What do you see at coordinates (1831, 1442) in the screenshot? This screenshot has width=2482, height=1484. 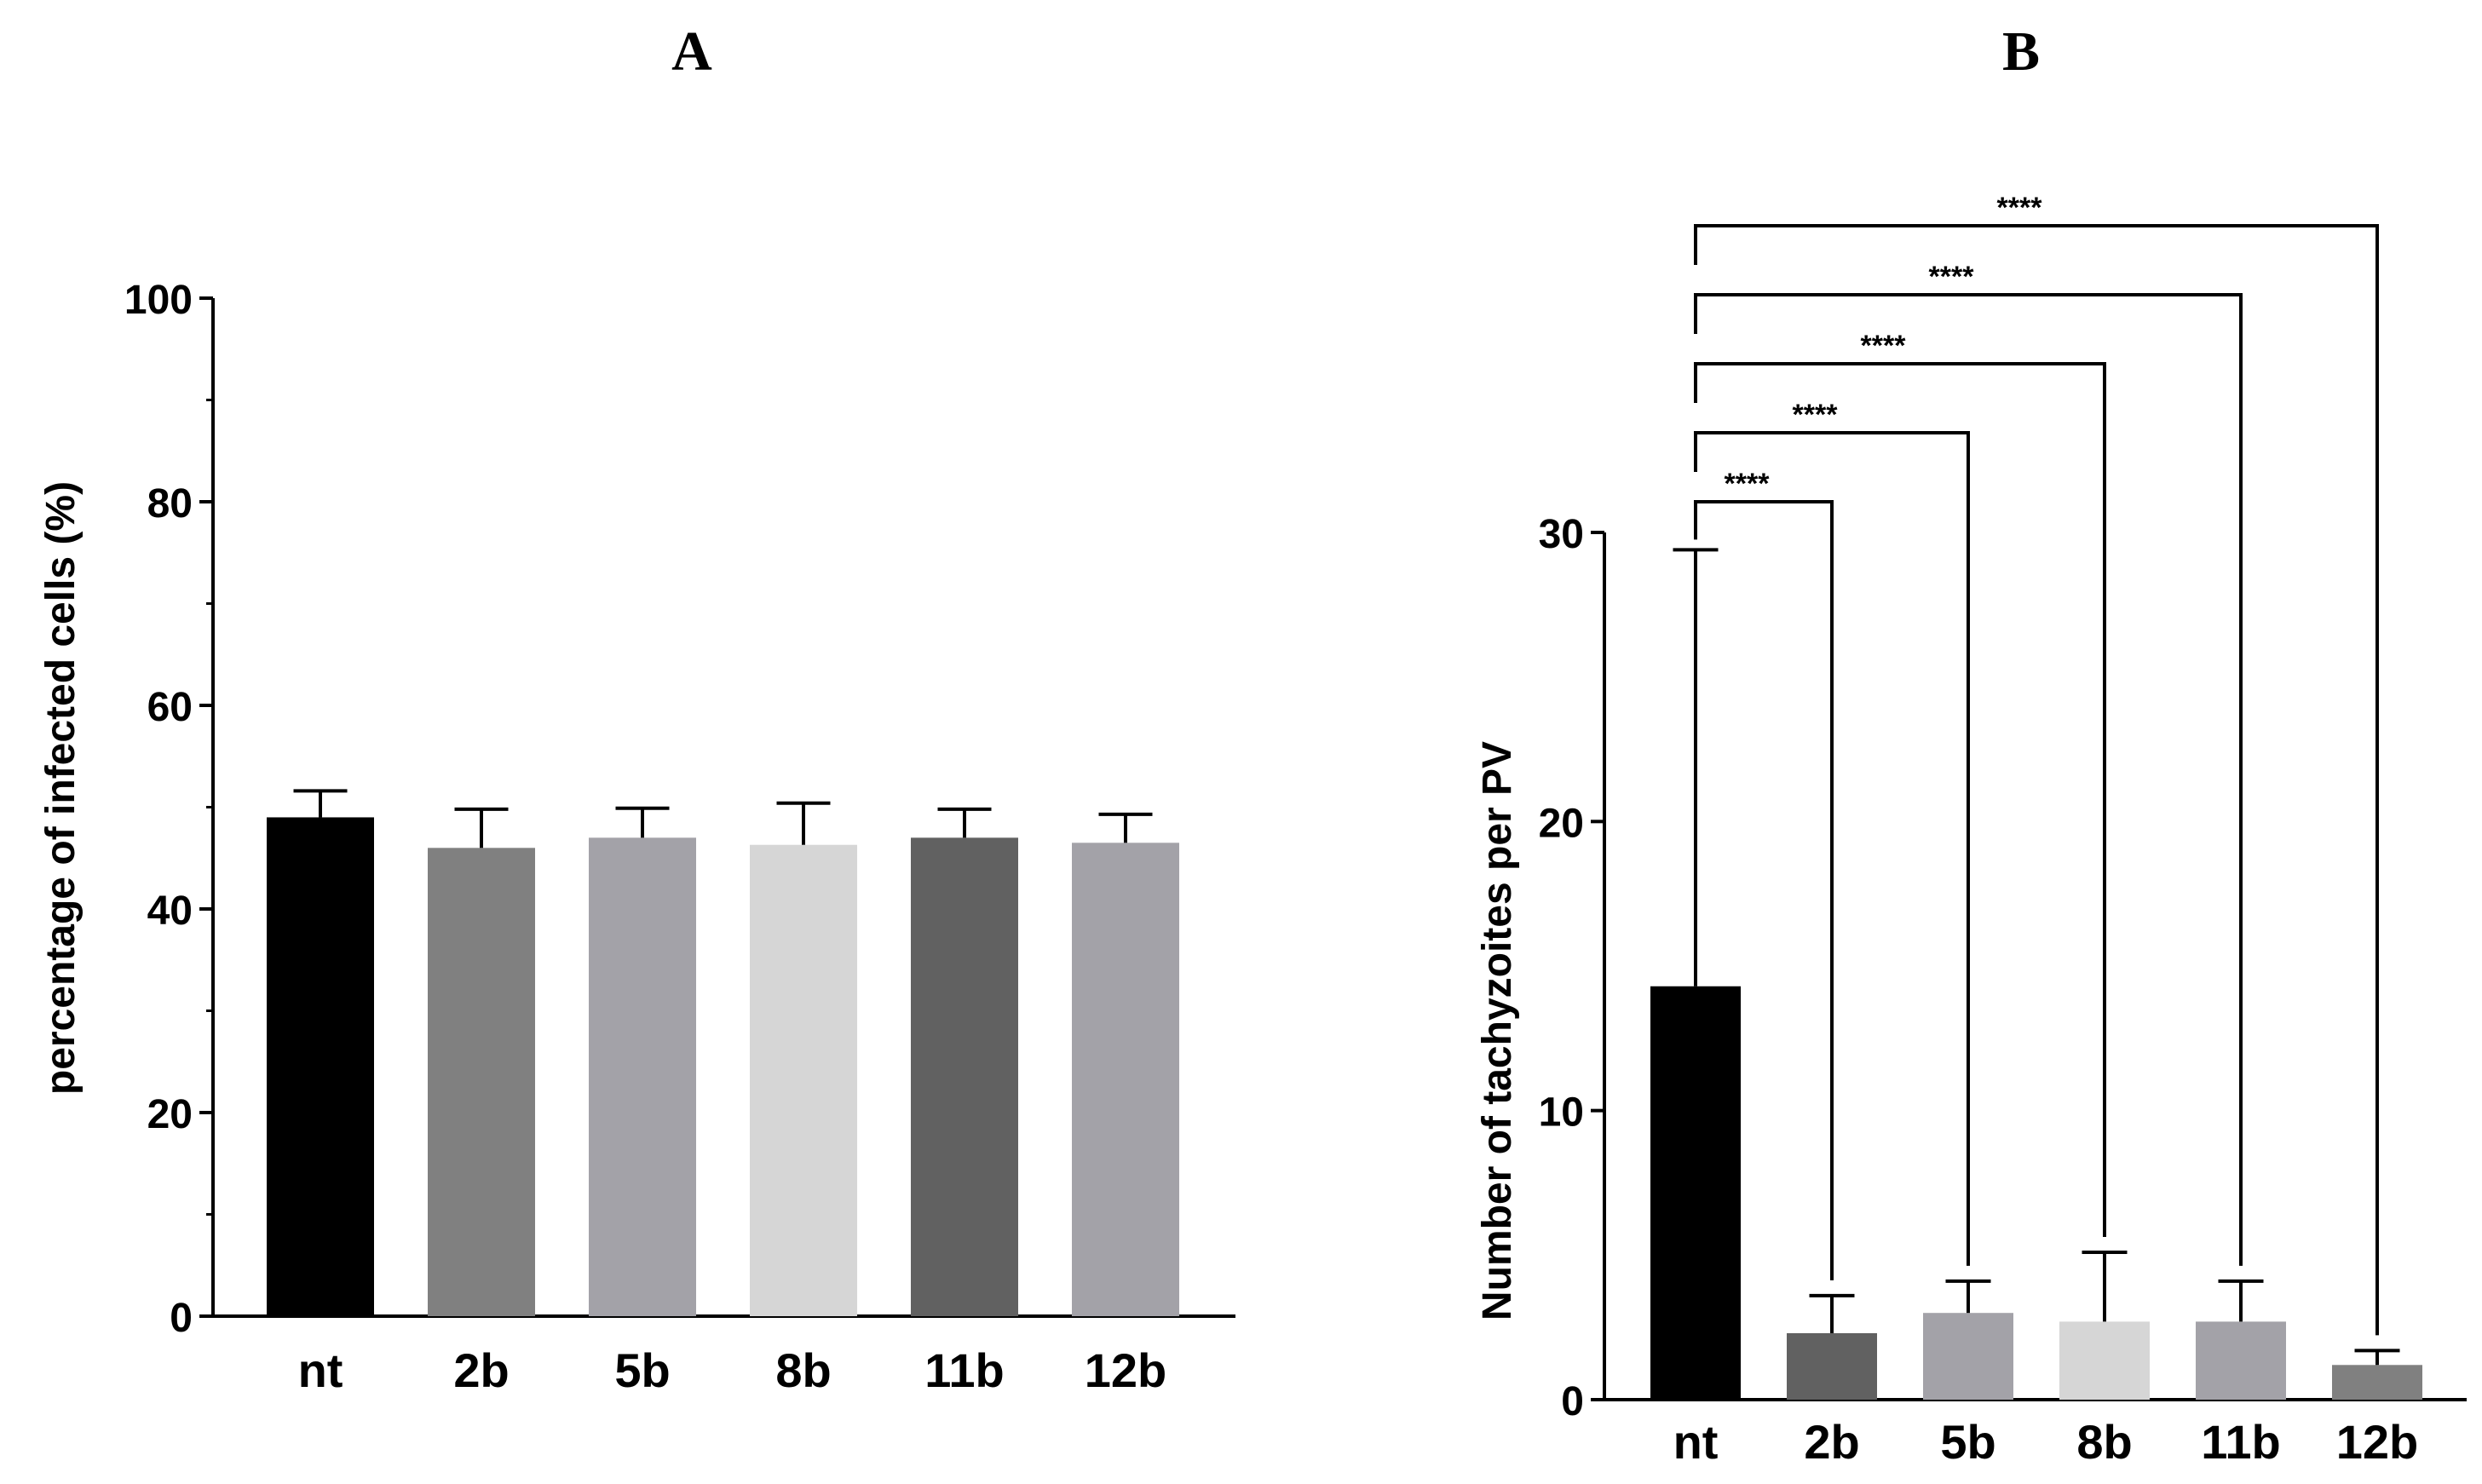 I see `panel-b-x-label-2b: 2b` at bounding box center [1831, 1442].